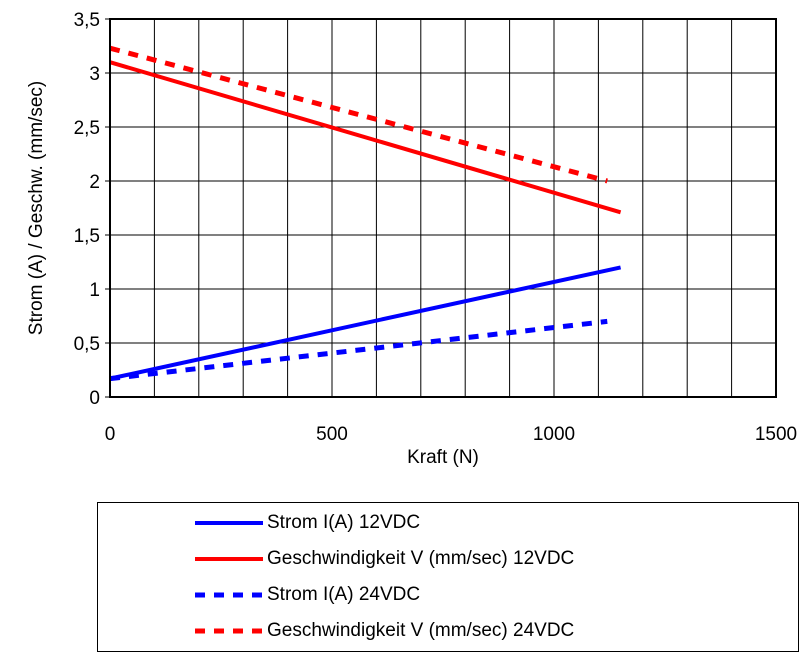 The width and height of the screenshot is (810, 653). I want to click on y-tick-label: 3,5, so click(87, 20).